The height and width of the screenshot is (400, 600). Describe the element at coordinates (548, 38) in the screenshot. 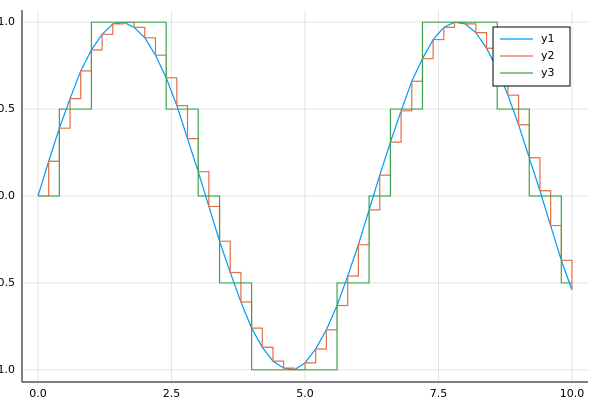

I see `legend-label: y1` at that location.